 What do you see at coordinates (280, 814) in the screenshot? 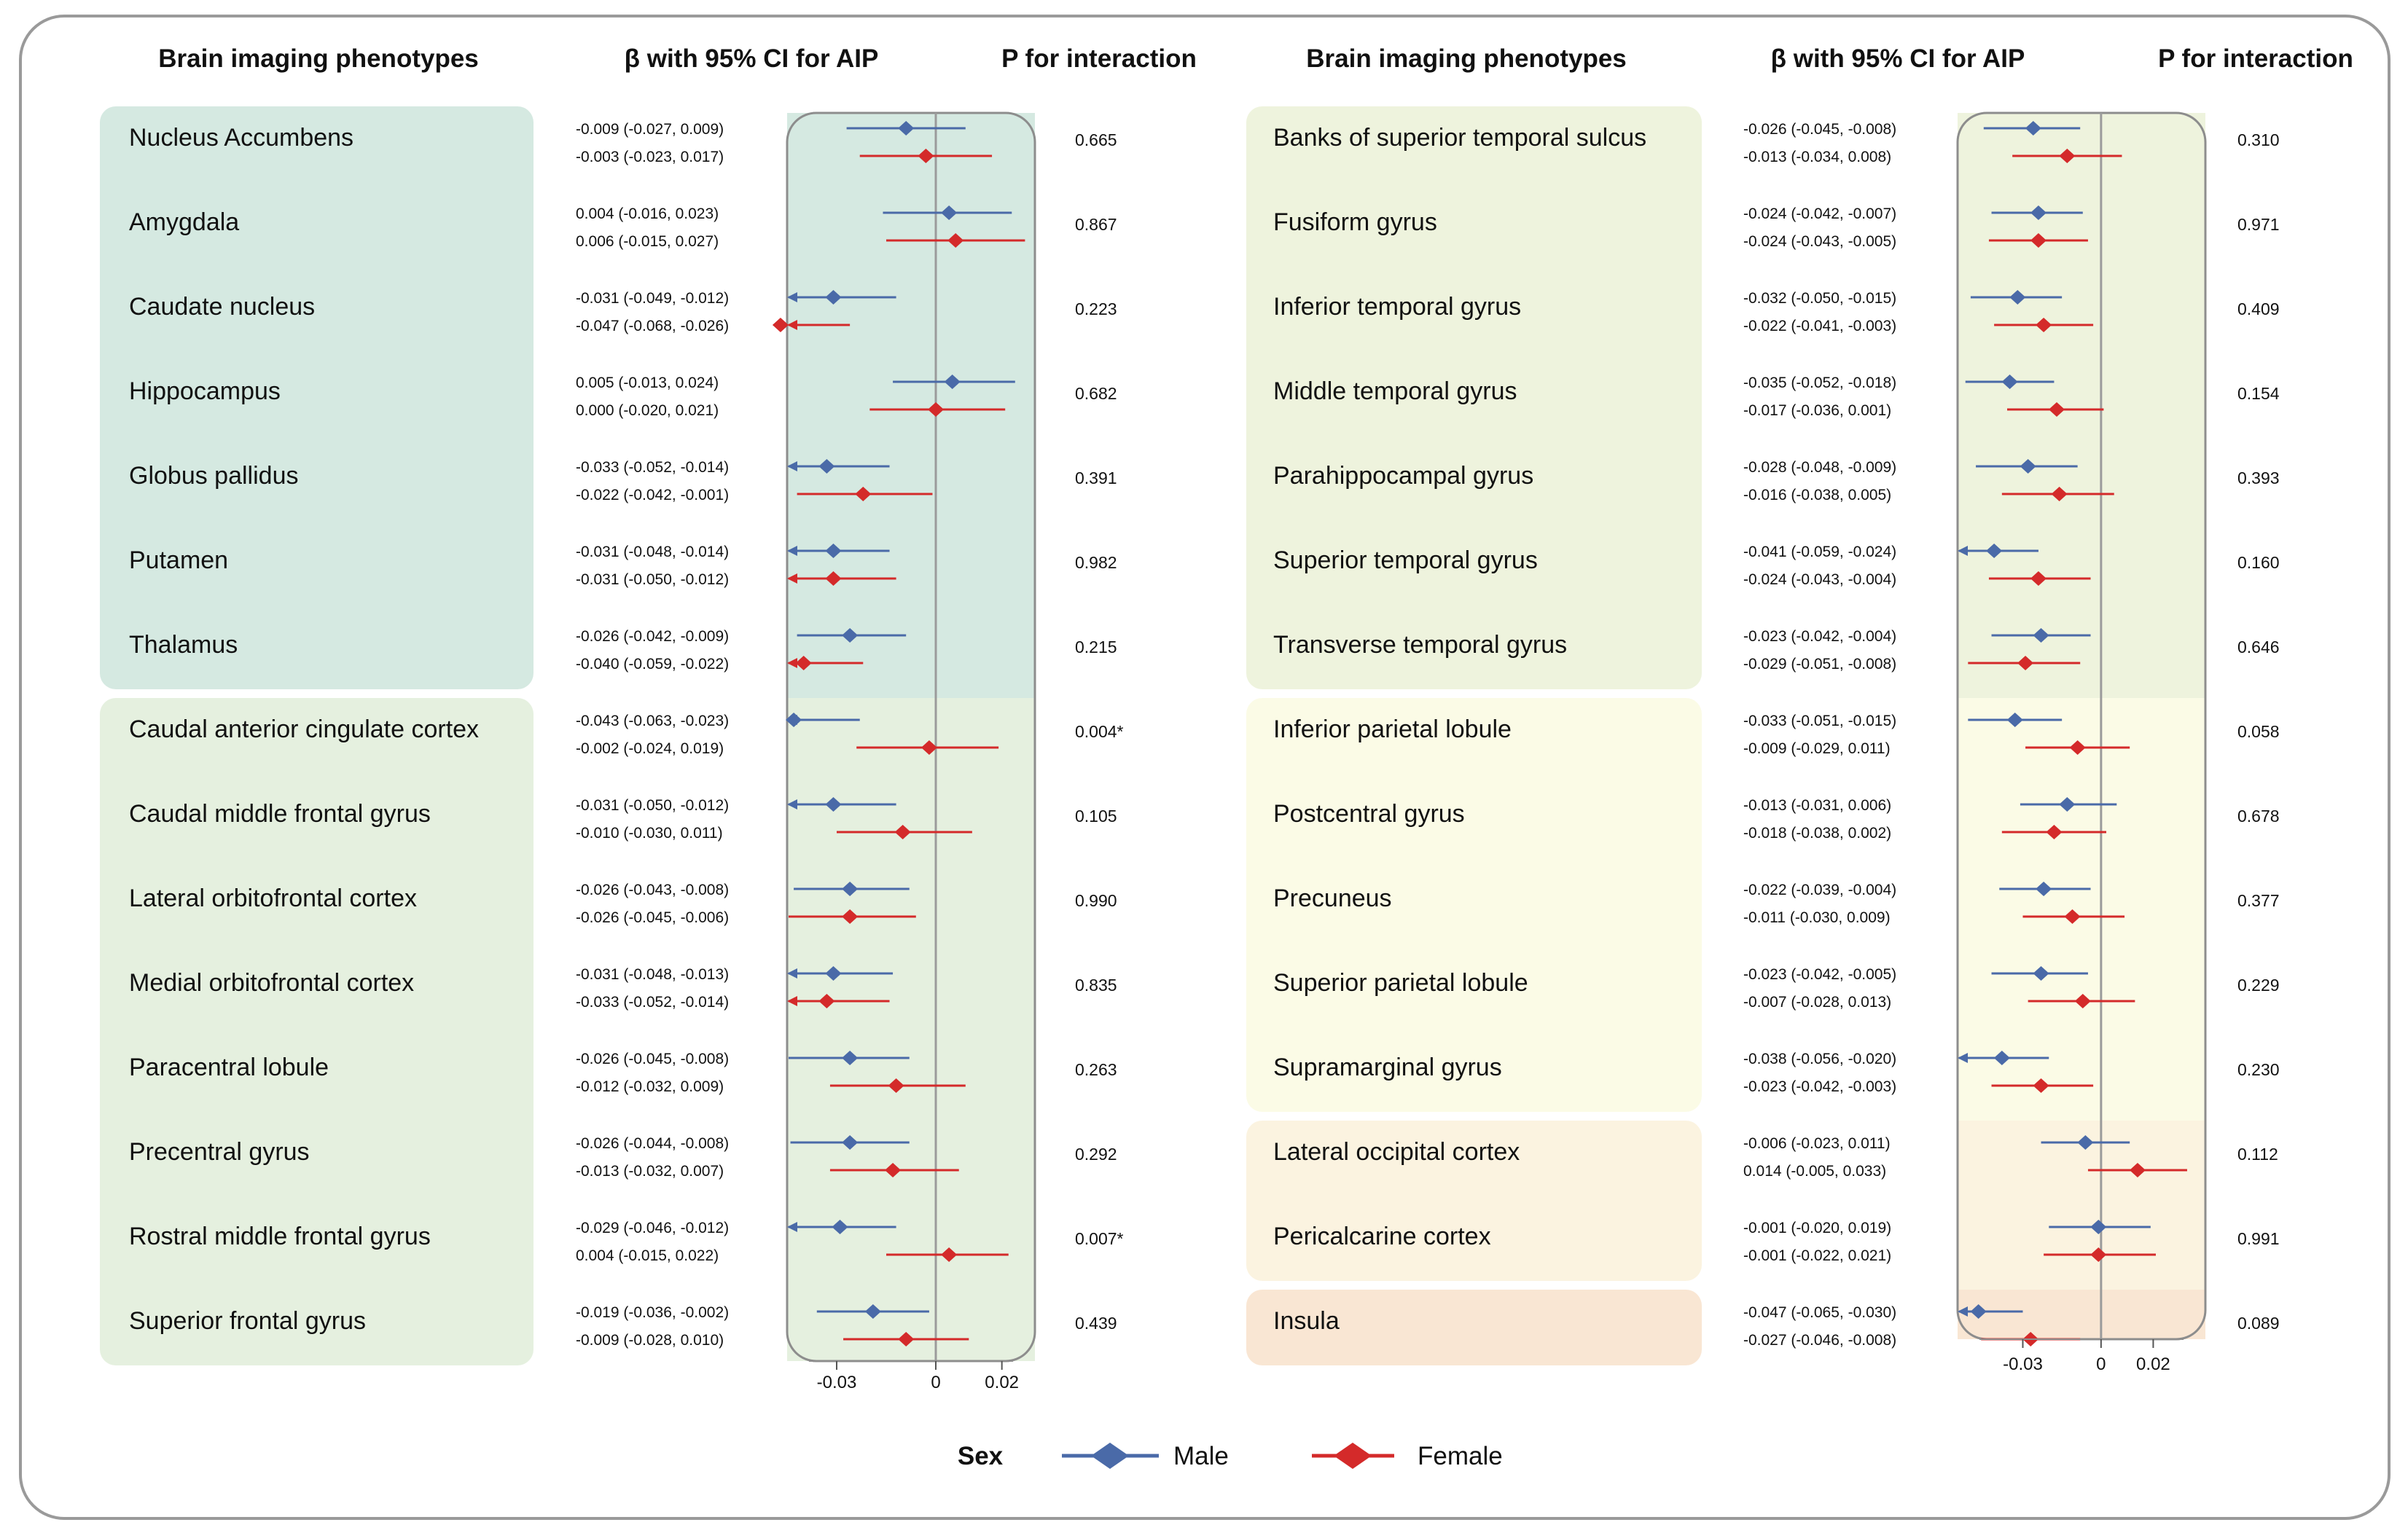
I see `left-phenotype-name: Caudal middle frontal gyrus` at bounding box center [280, 814].